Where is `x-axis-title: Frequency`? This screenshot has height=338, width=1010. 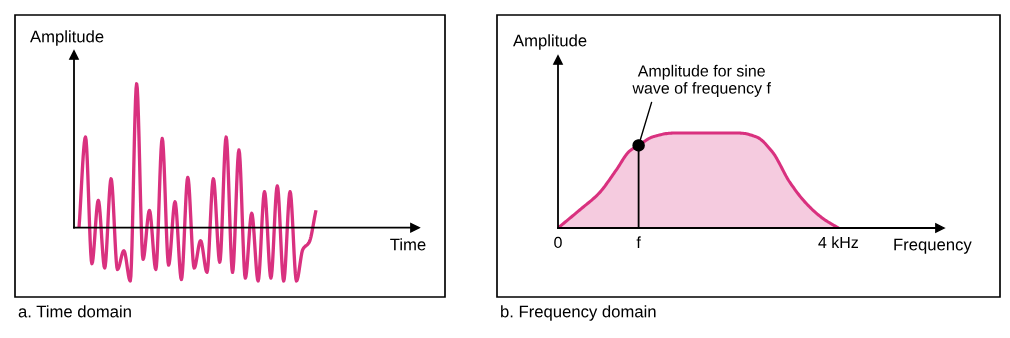 x-axis-title: Frequency is located at coordinates (933, 246).